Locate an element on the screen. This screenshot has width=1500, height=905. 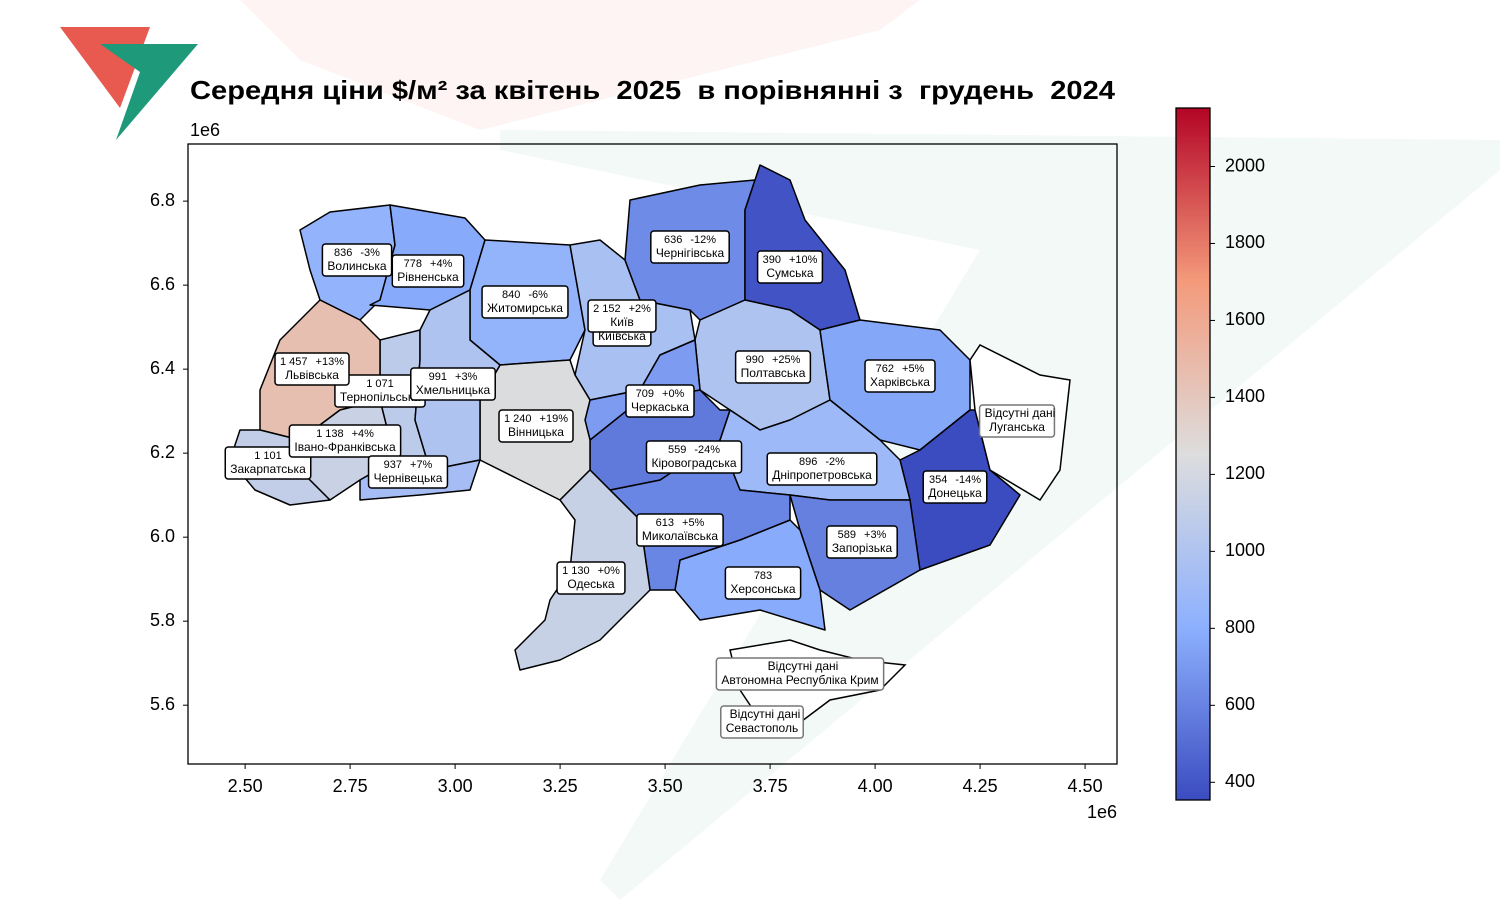
x-tick-label: 4.25 is located at coordinates (980, 786).